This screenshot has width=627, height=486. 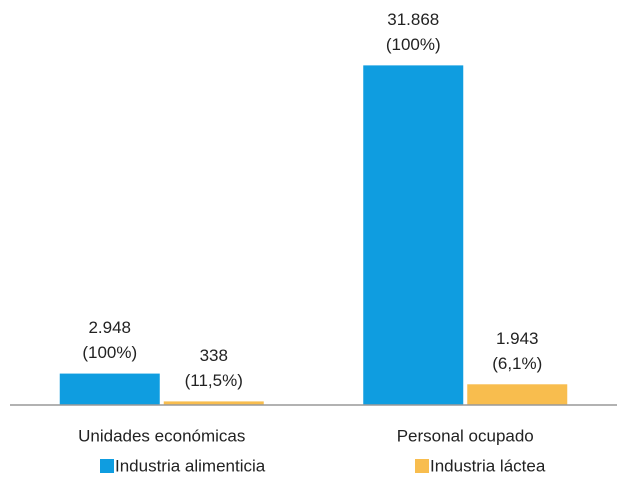 I want to click on legend-label: Industria láctea, so click(x=488, y=465).